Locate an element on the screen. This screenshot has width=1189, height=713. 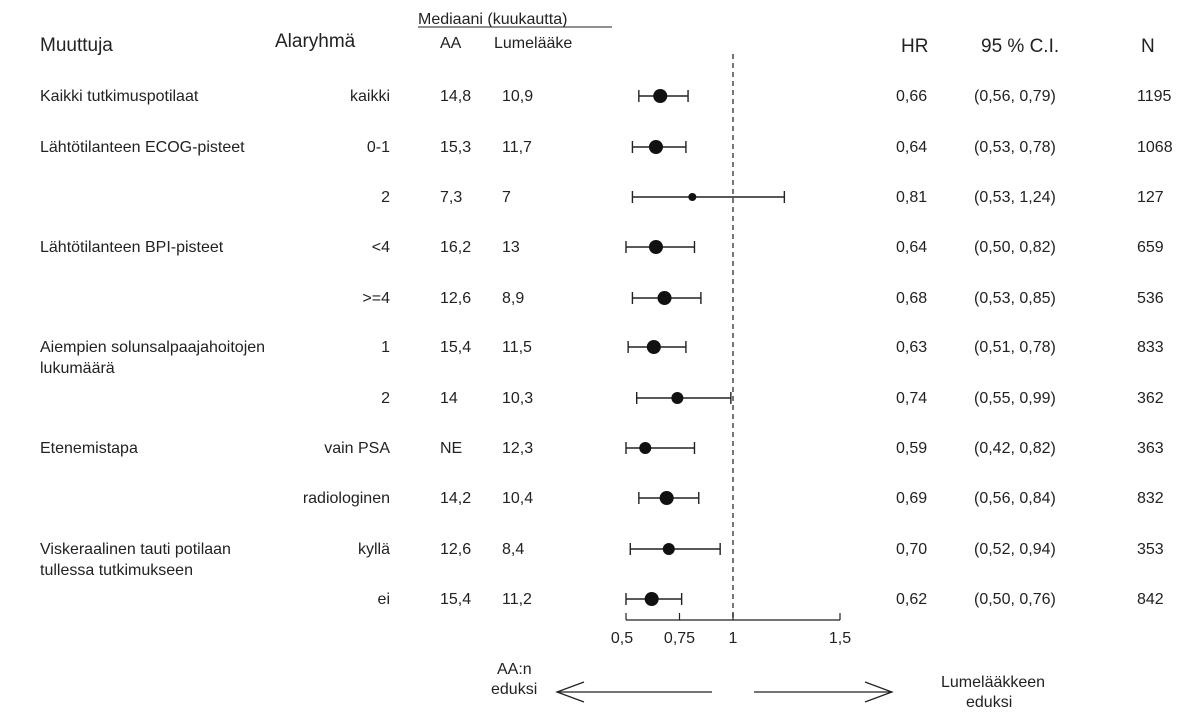
table-row: >=4 12,6 8,9 0,68 (0,53, 0,85) 536 is located at coordinates (762, 298).